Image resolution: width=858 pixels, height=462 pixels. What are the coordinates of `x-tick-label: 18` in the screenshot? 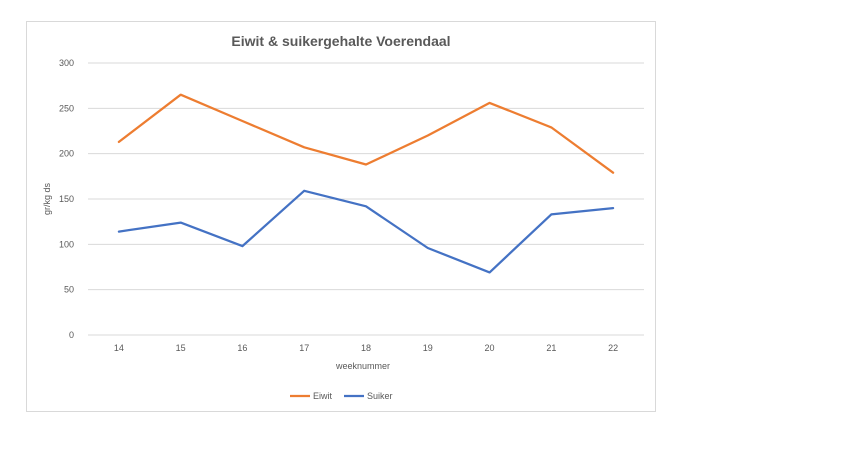 It's located at (366, 348).